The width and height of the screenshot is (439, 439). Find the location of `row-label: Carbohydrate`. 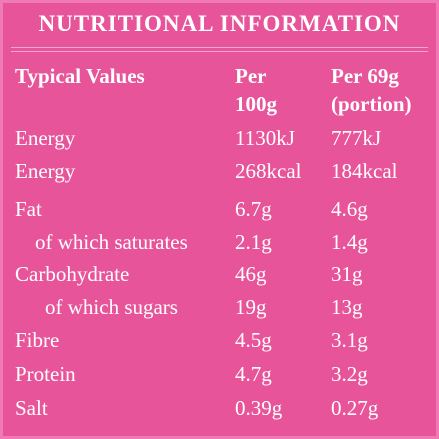

row-label: Carbohydrate is located at coordinates (72, 274).